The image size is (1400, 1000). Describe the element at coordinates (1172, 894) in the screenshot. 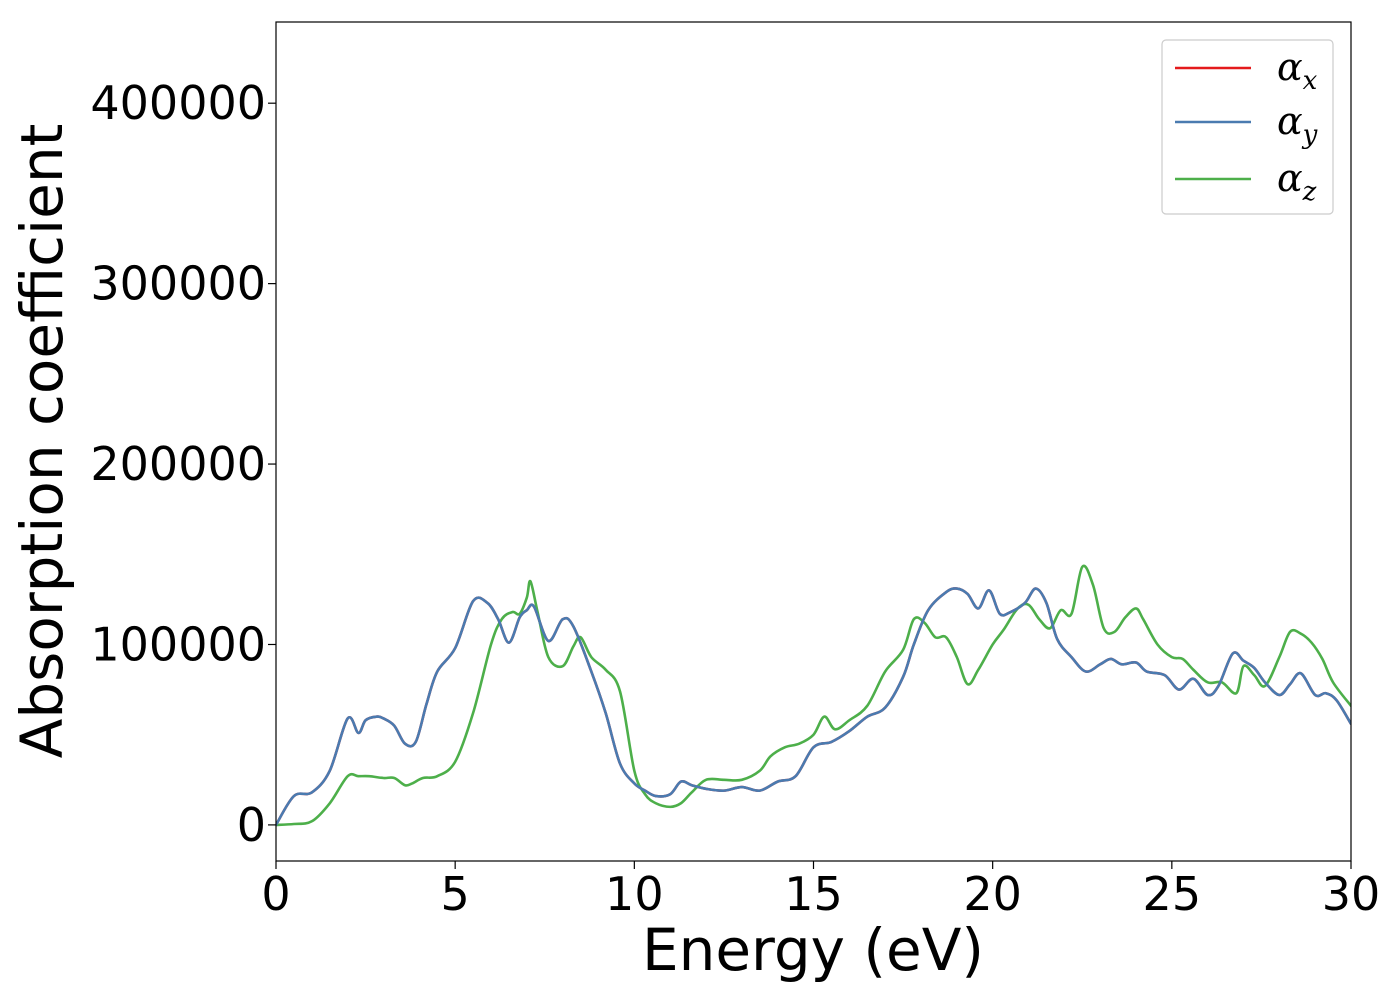

I see `x-tick-label: 25` at that location.